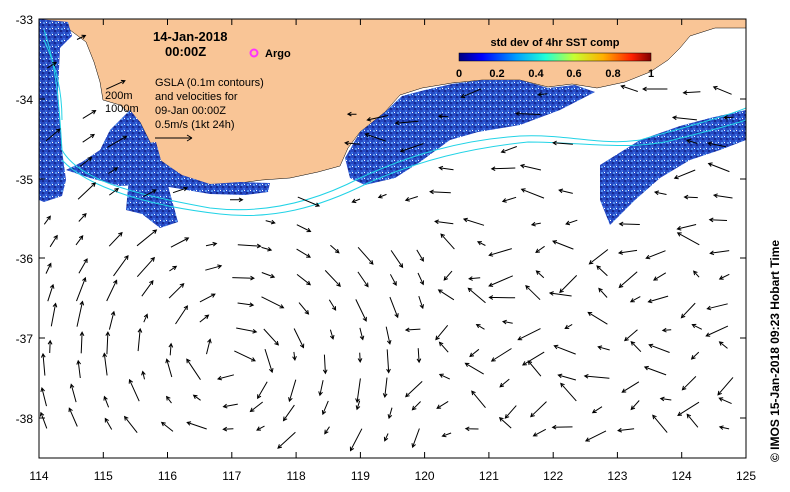  I want to click on isobath-label-200m: 200m, so click(119, 96).